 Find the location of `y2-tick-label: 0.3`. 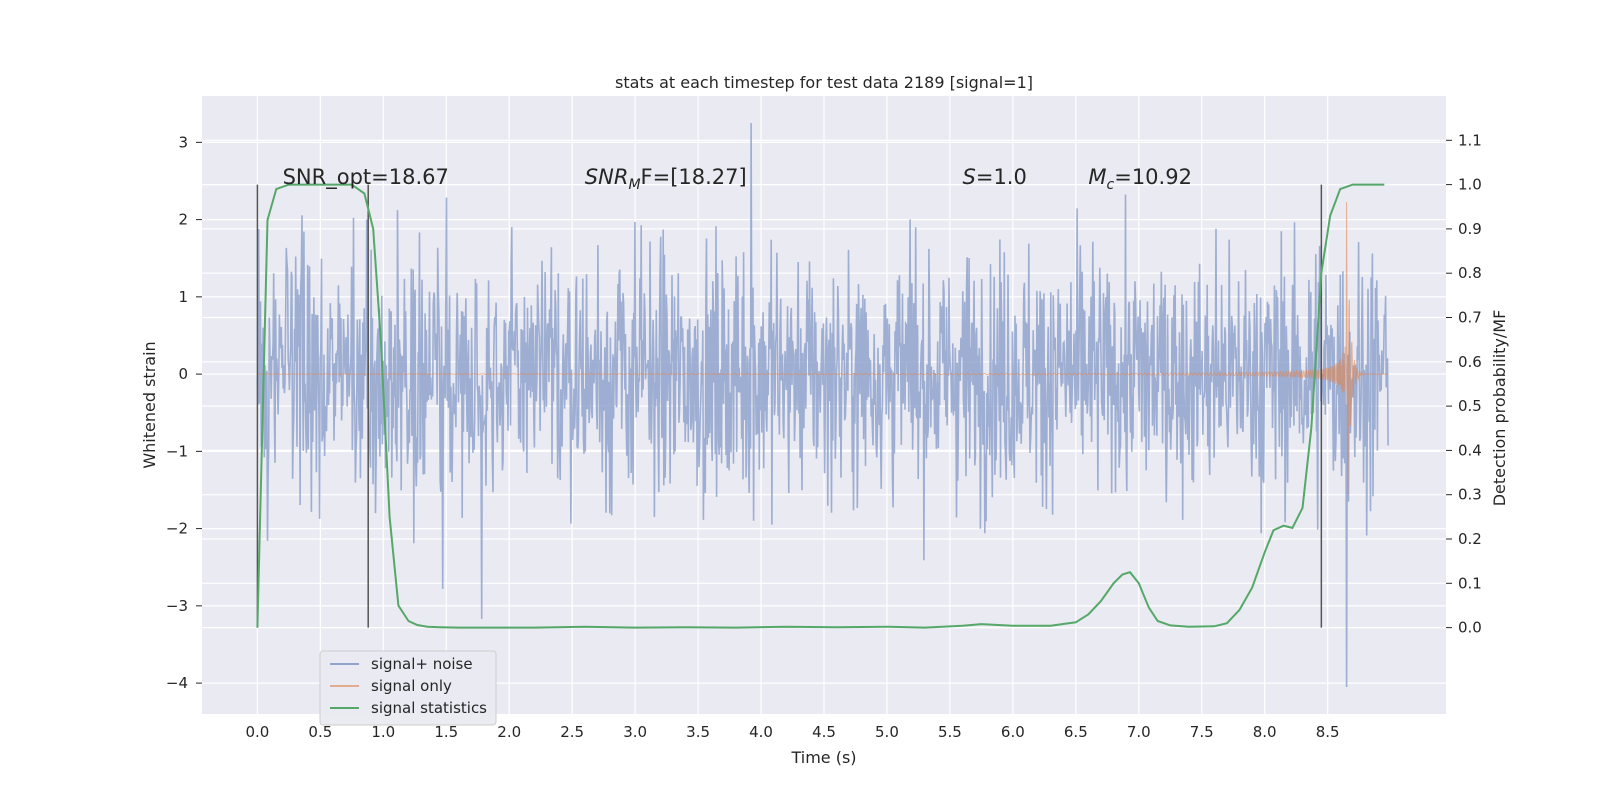

y2-tick-label: 0.3 is located at coordinates (1470, 495).